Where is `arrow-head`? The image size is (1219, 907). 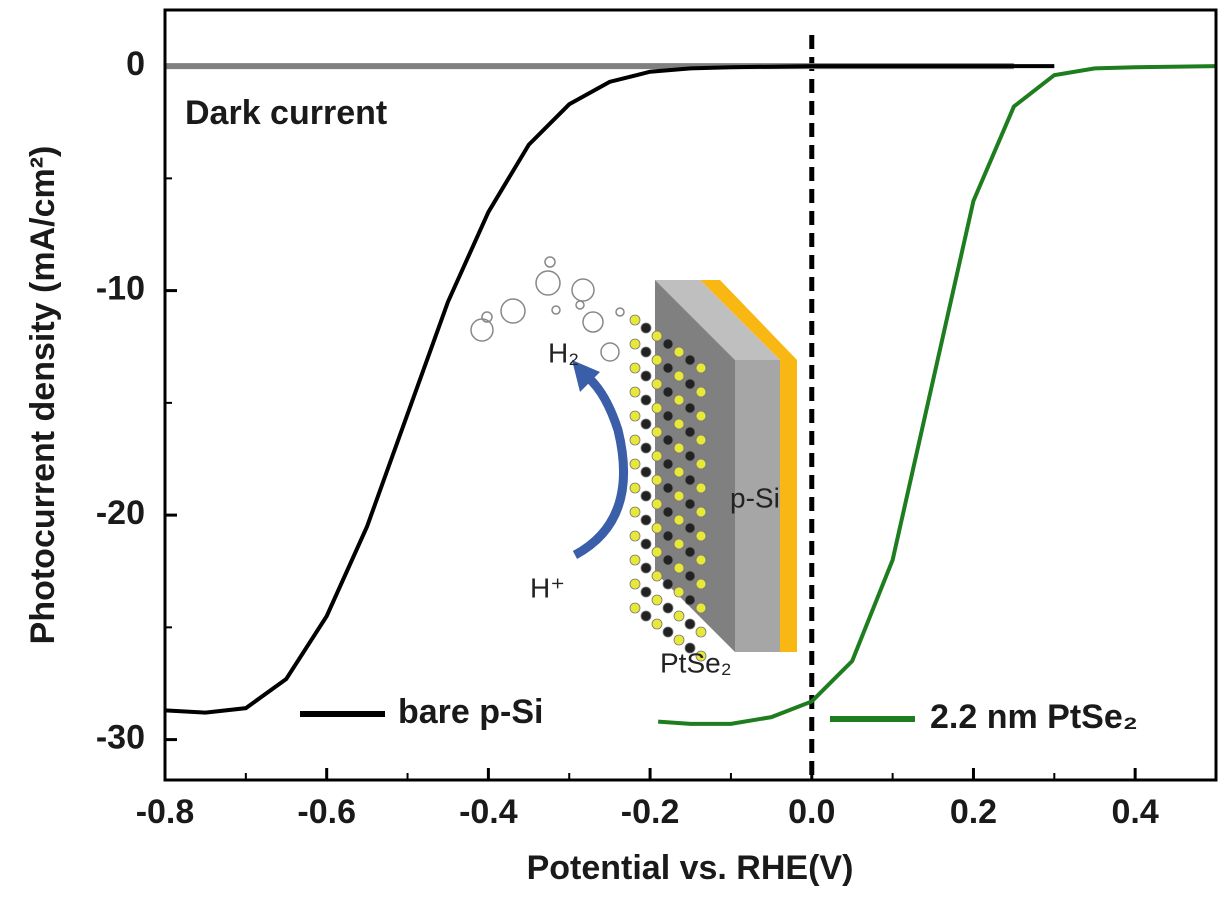 arrow-head is located at coordinates (586, 376).